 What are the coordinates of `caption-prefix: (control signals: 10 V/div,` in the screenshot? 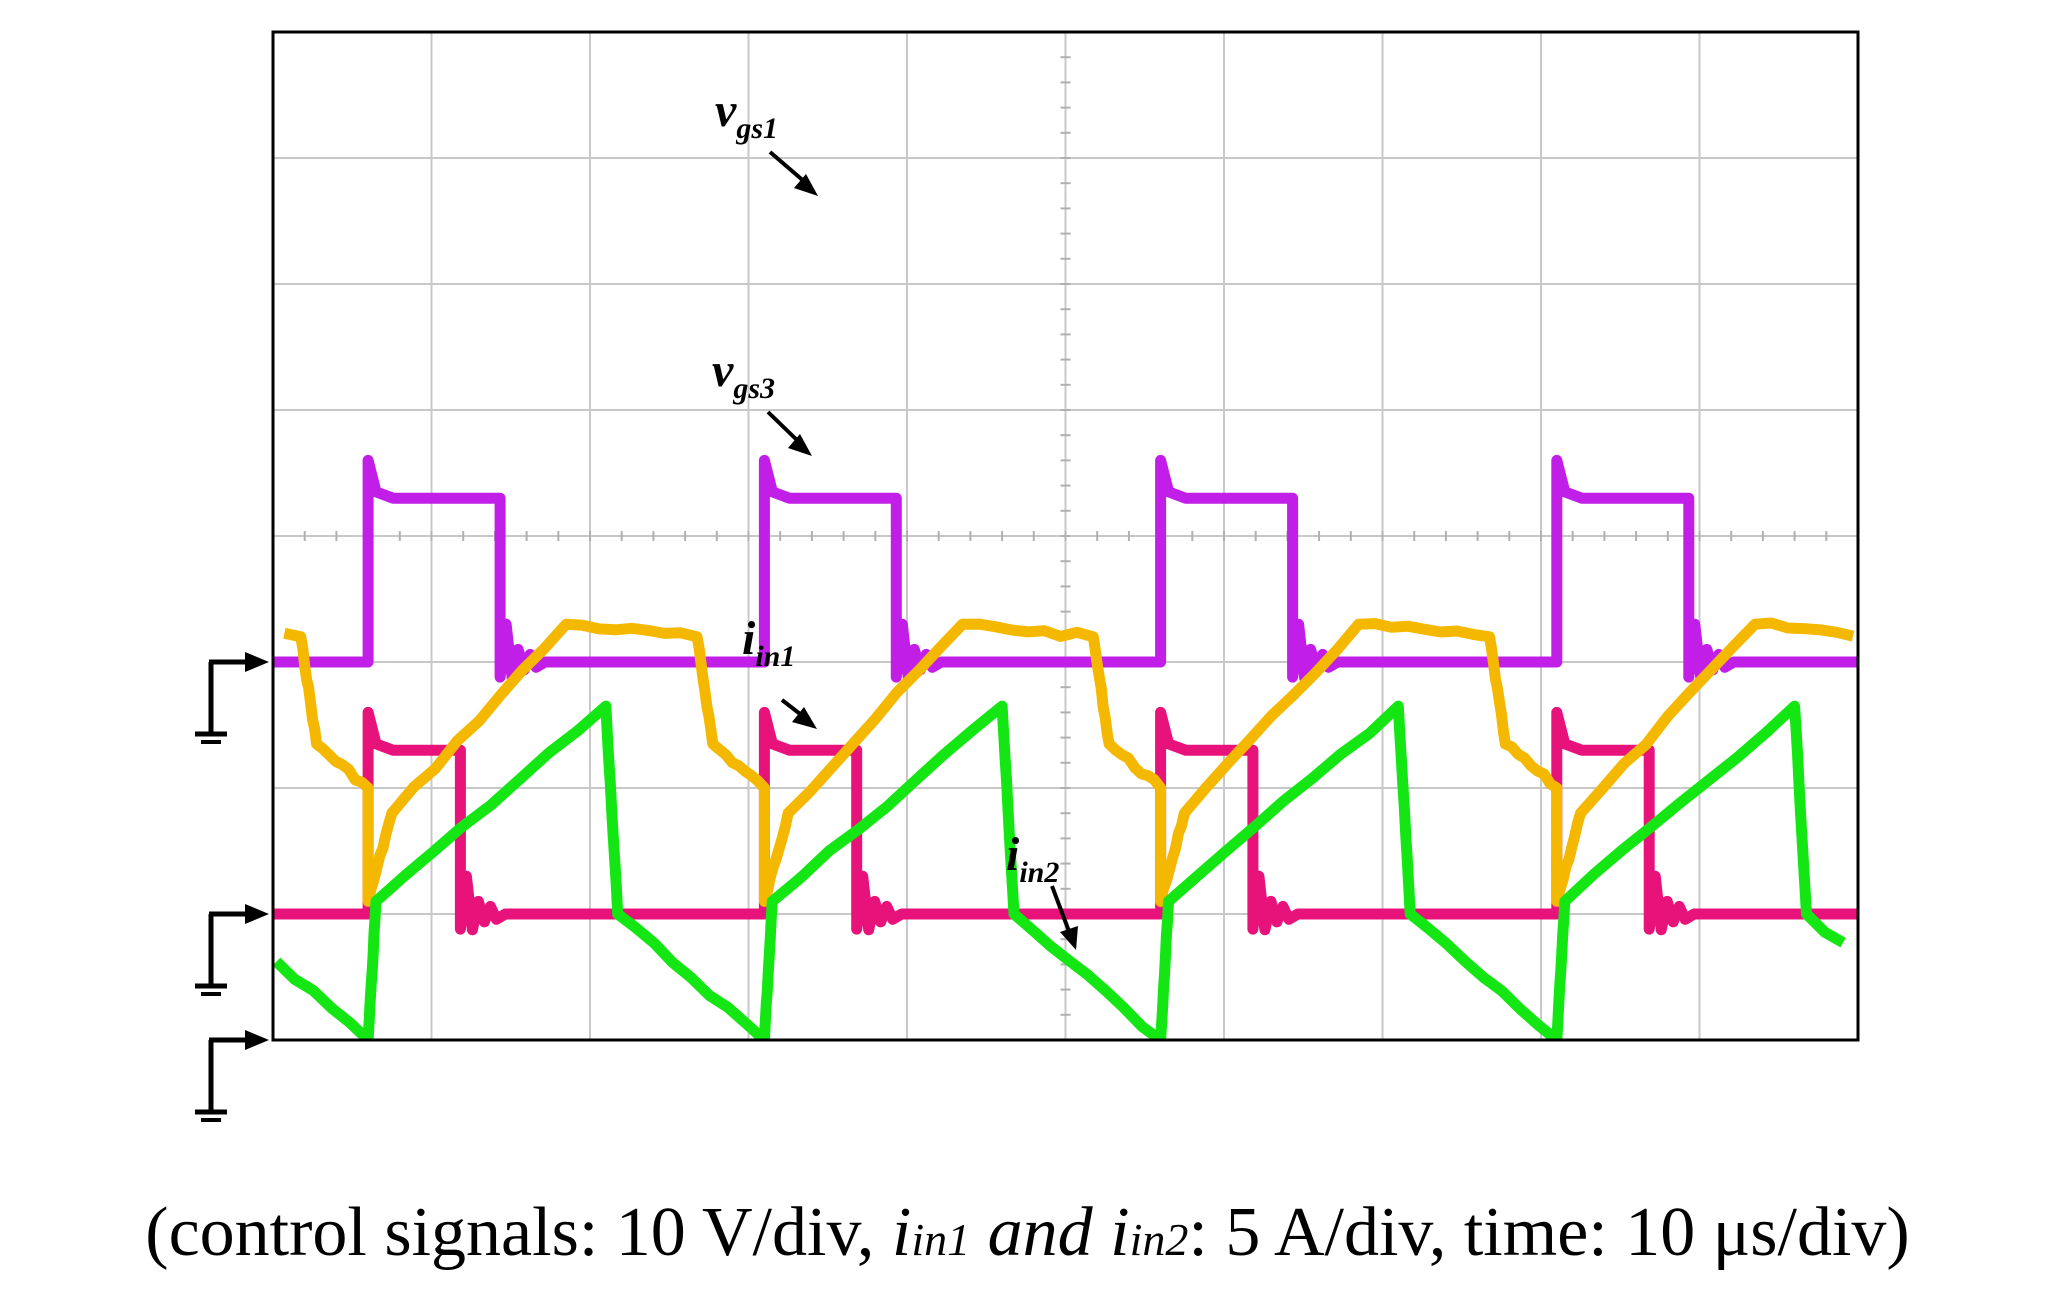 It's located at (518, 1232).